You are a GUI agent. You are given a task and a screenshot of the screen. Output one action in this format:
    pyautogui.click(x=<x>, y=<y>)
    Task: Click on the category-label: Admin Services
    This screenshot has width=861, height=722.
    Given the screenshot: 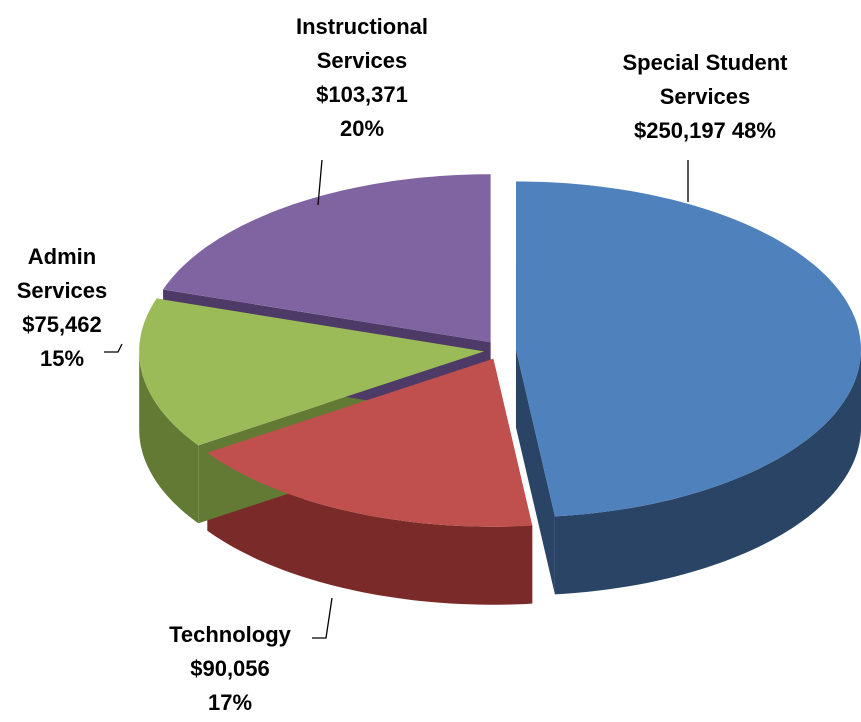 What is the action you would take?
    pyautogui.click(x=62, y=273)
    